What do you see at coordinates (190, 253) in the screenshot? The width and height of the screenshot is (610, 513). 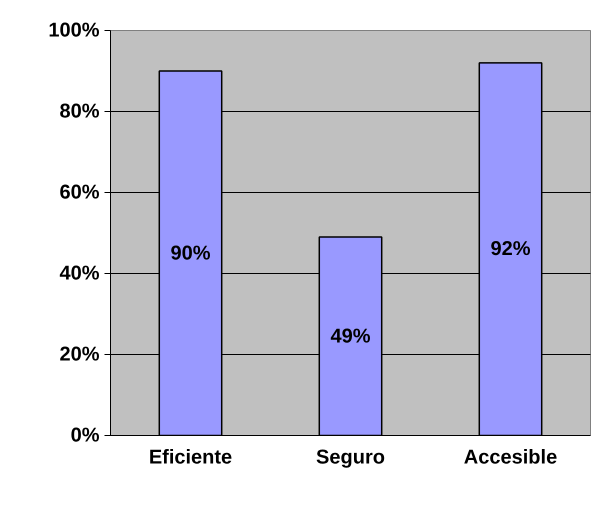 I see `data-label: 90%` at bounding box center [190, 253].